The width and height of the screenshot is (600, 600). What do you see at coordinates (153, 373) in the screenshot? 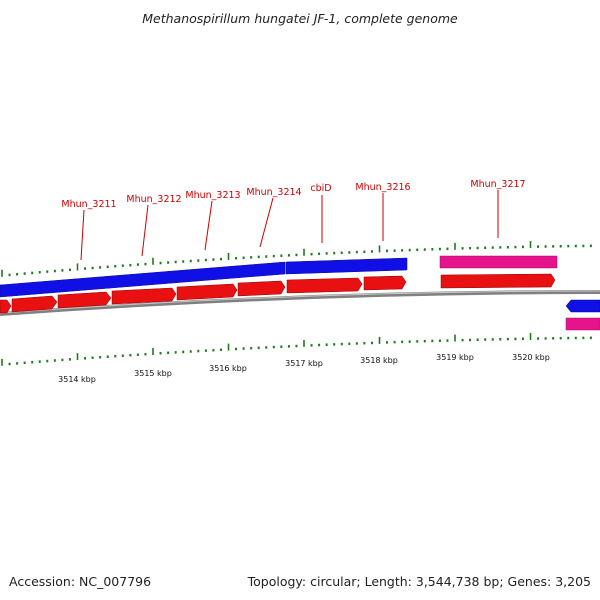
I see `scale-label: 3515 kbp` at bounding box center [153, 373].